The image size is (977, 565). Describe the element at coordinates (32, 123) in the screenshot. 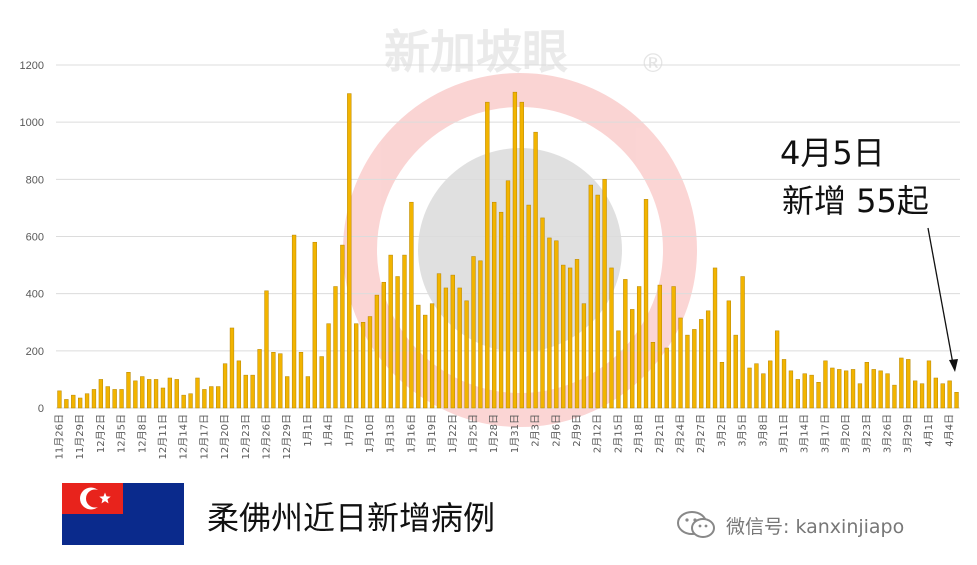

I see `y-tick-label: 1000` at that location.